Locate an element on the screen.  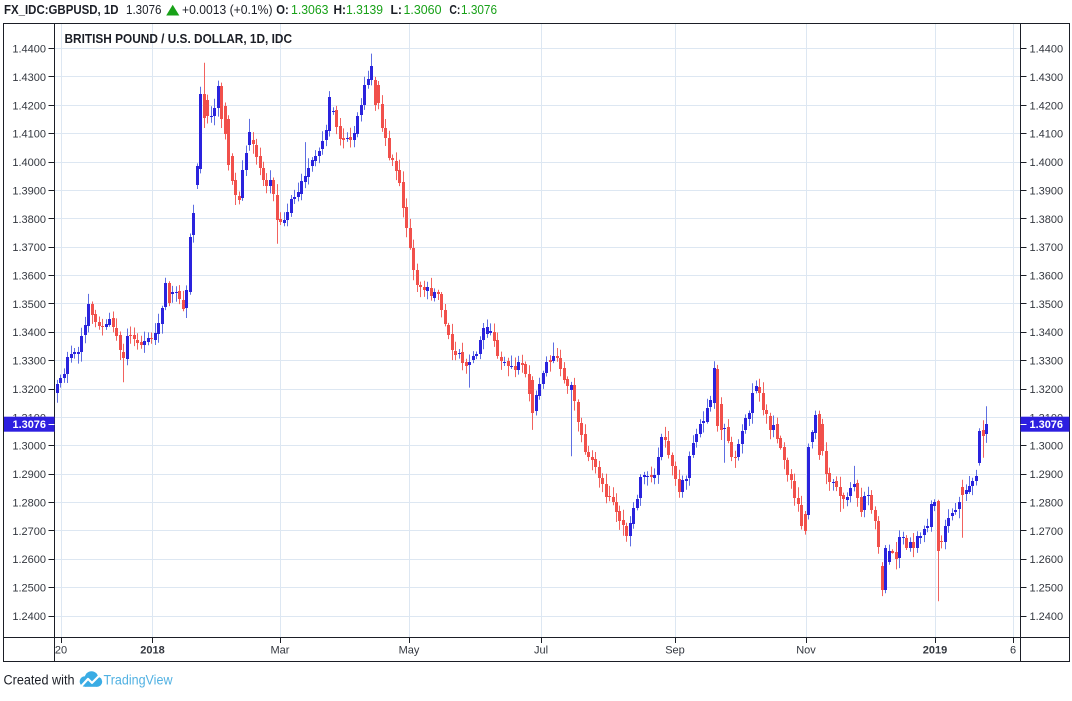
svg-text: Jul is located at coordinates (541, 651).